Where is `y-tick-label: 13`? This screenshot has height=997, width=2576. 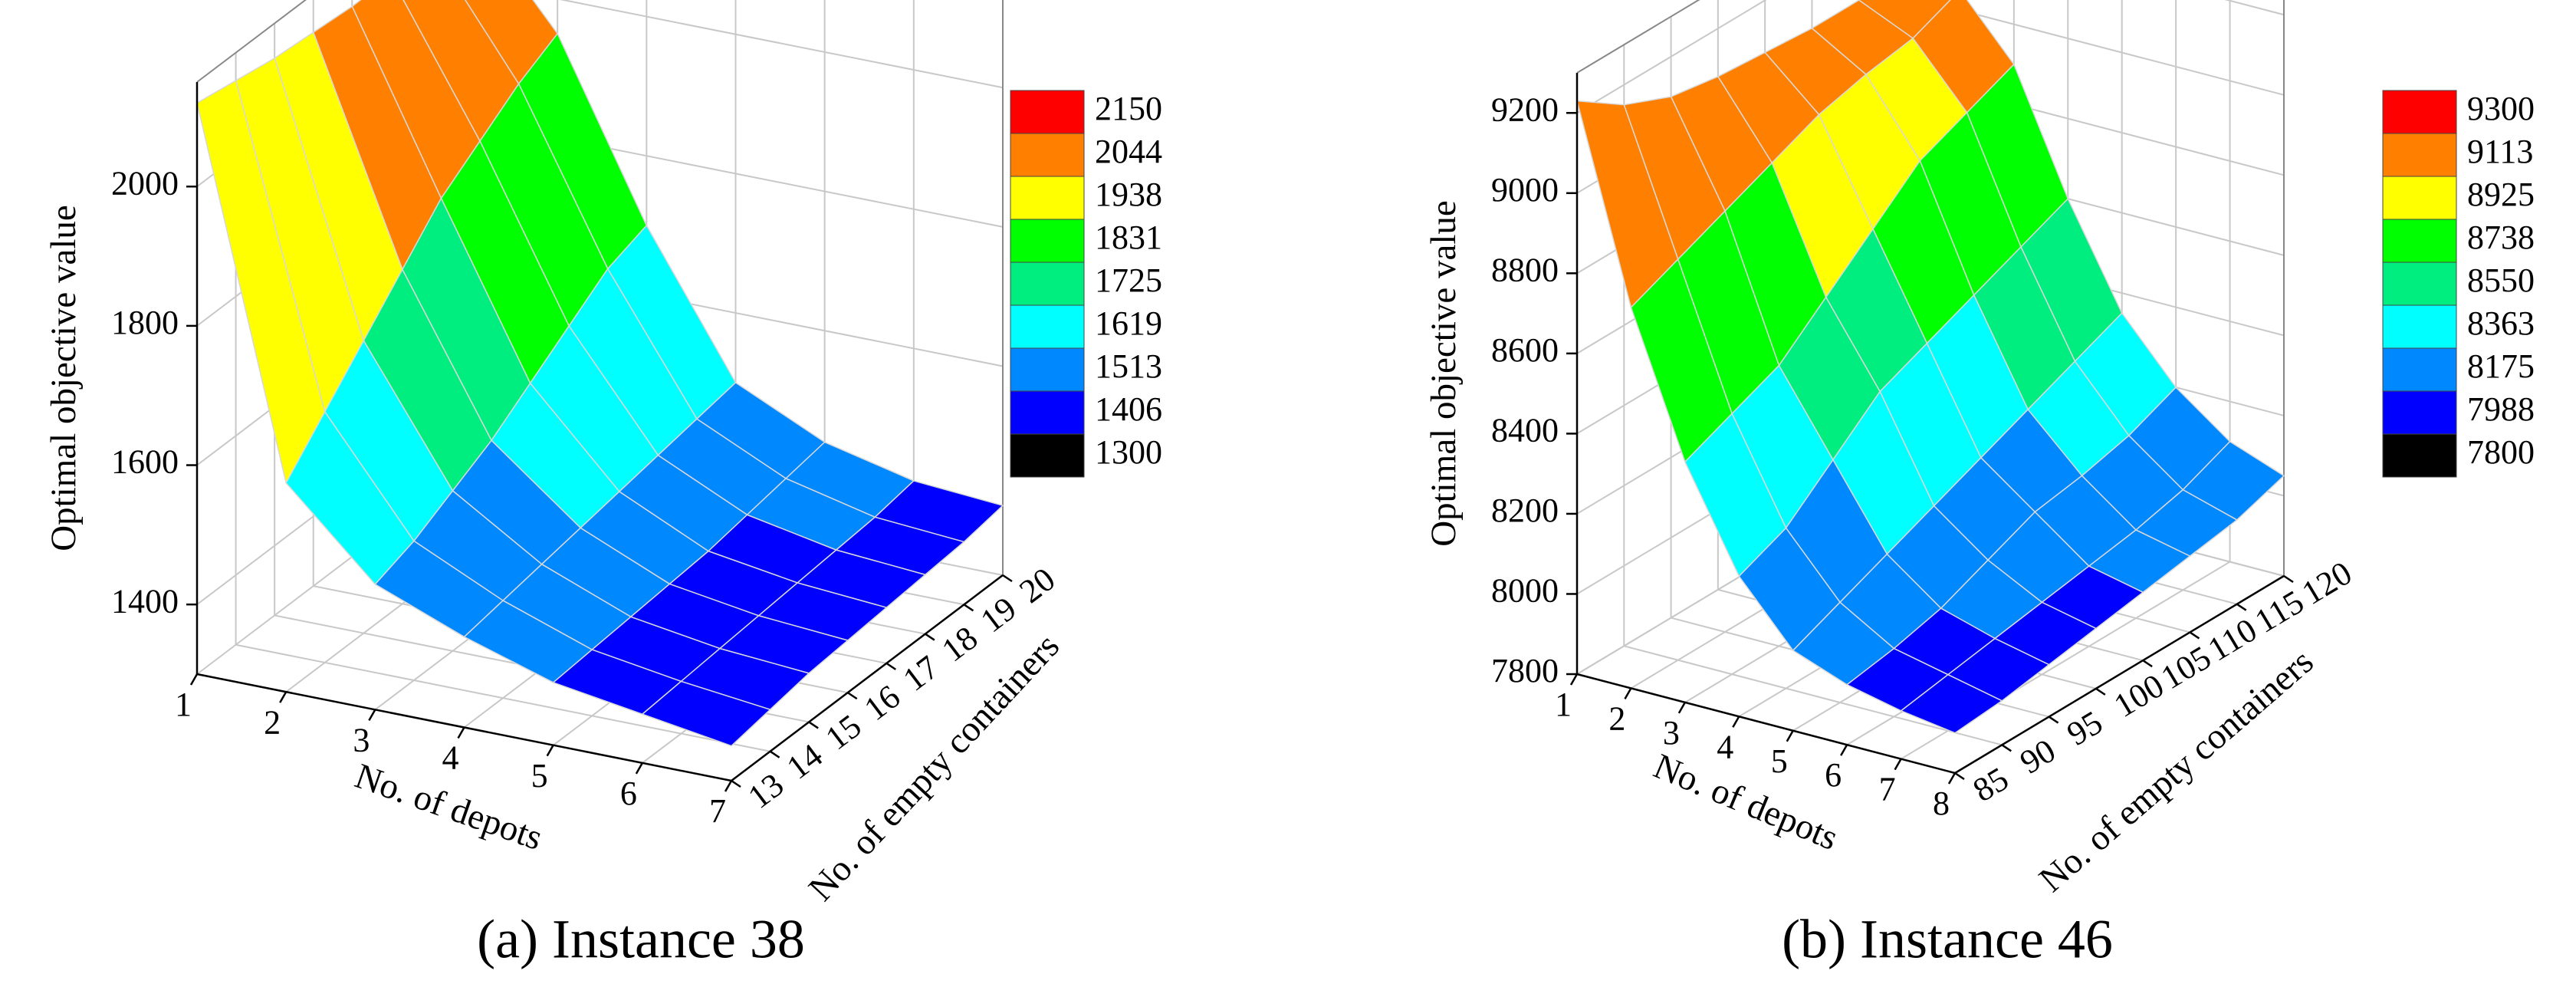 y-tick-label: 13 is located at coordinates (766, 790).